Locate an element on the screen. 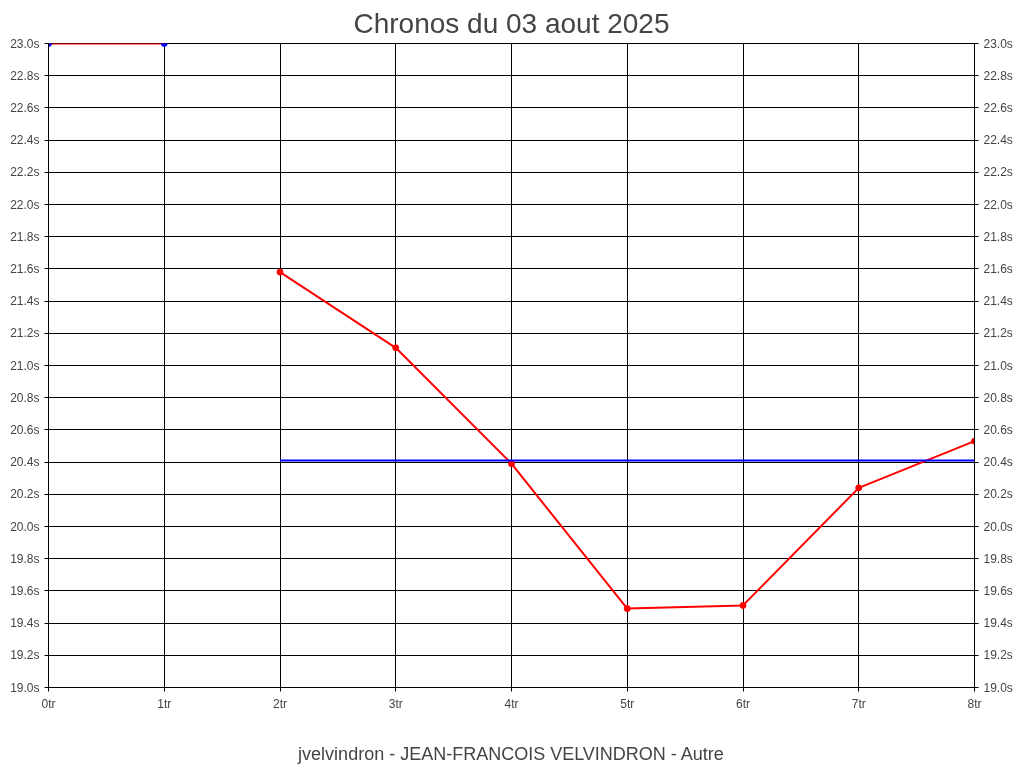 This screenshot has height=768, width=1024. x-tick-label: 5tr is located at coordinates (627, 703).